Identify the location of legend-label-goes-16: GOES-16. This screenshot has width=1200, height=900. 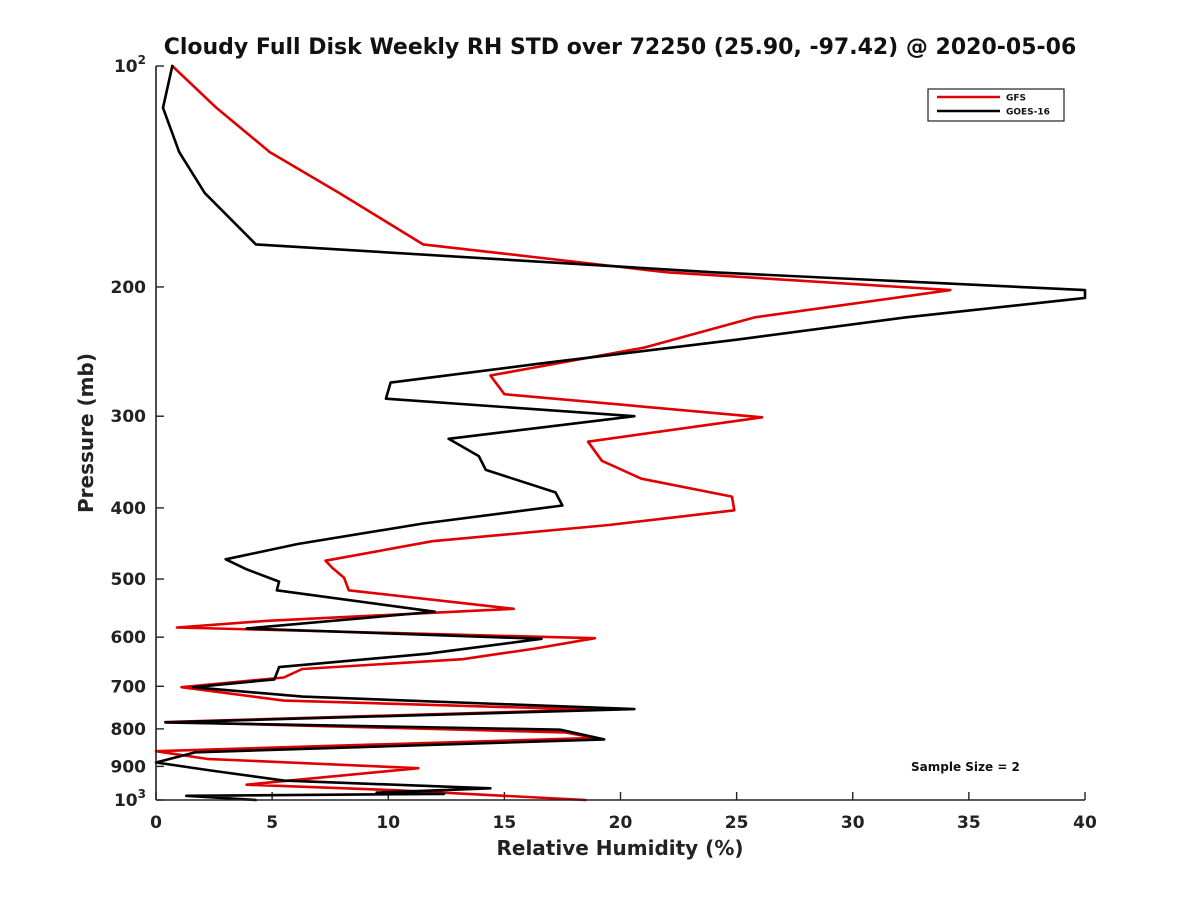
(1028, 113).